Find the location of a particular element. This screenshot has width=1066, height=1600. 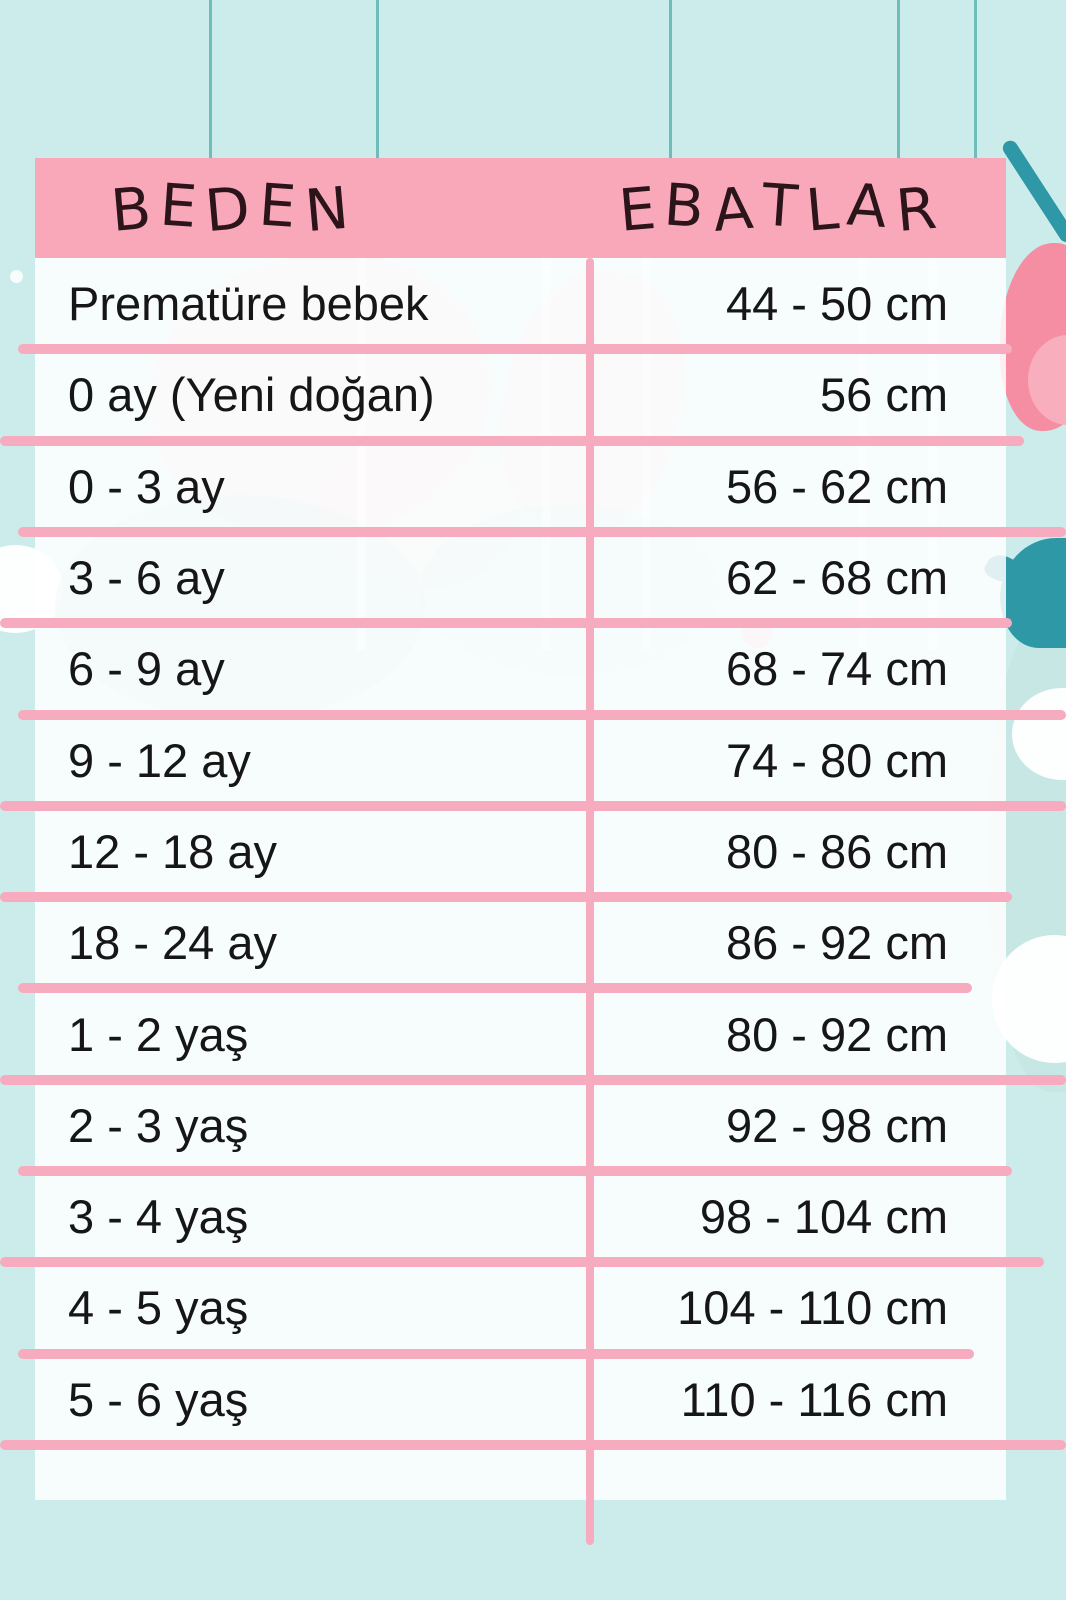

size-cell: 12 - 18 ay is located at coordinates (173, 851).